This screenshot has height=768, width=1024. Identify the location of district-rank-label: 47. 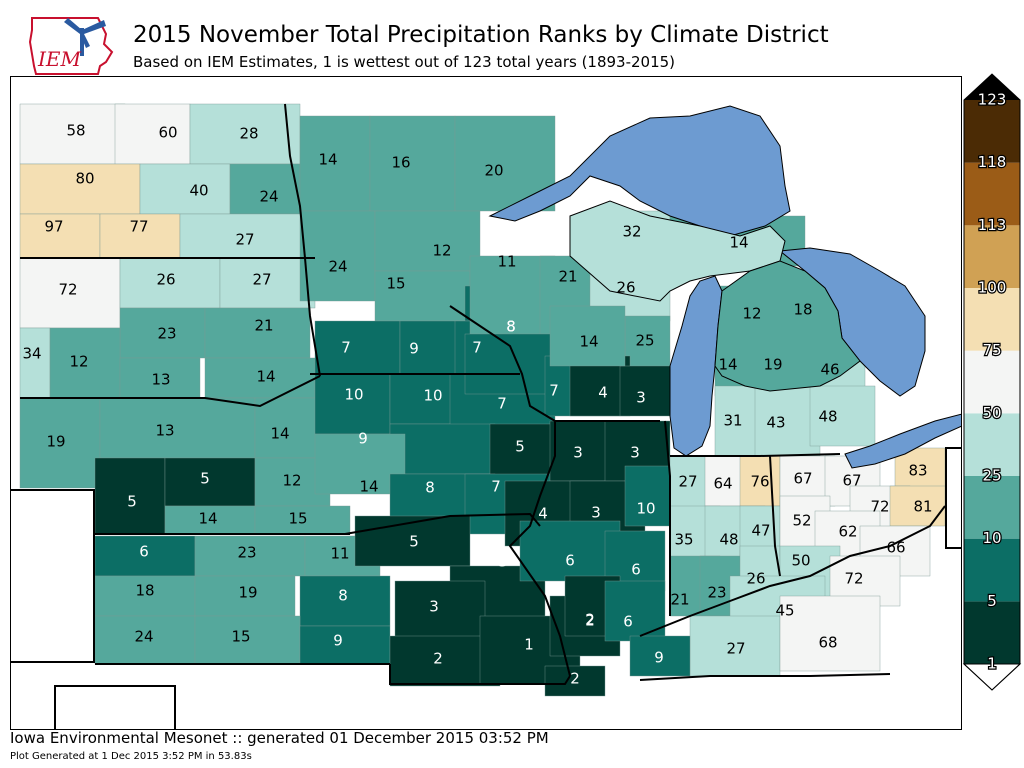
(760, 531).